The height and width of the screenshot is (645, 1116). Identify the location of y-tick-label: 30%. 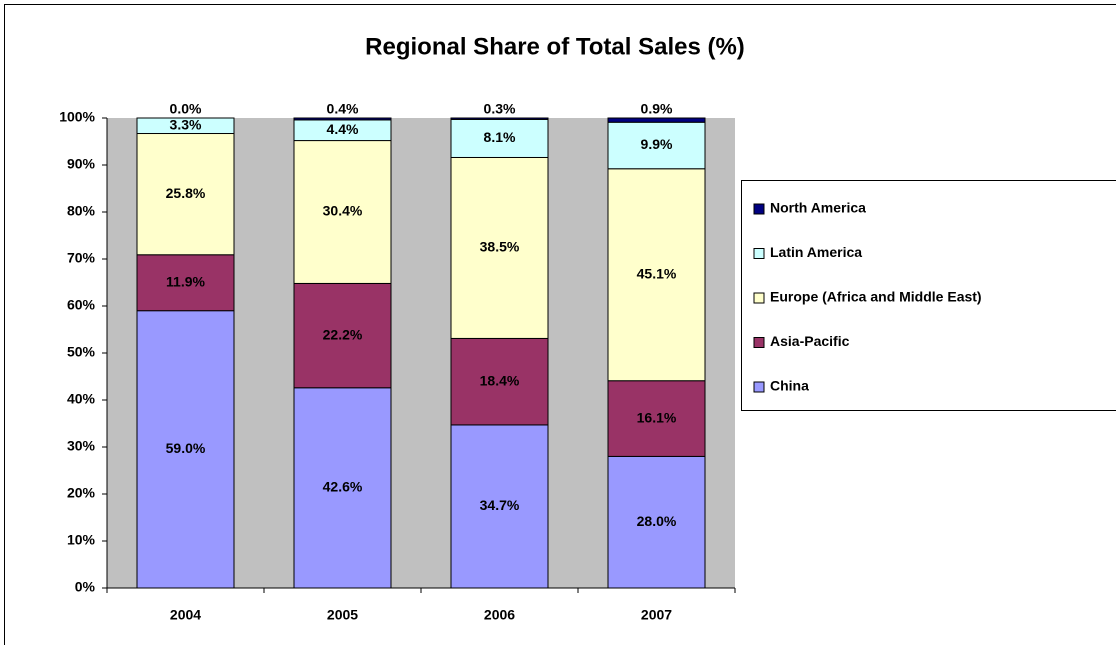
(81, 446).